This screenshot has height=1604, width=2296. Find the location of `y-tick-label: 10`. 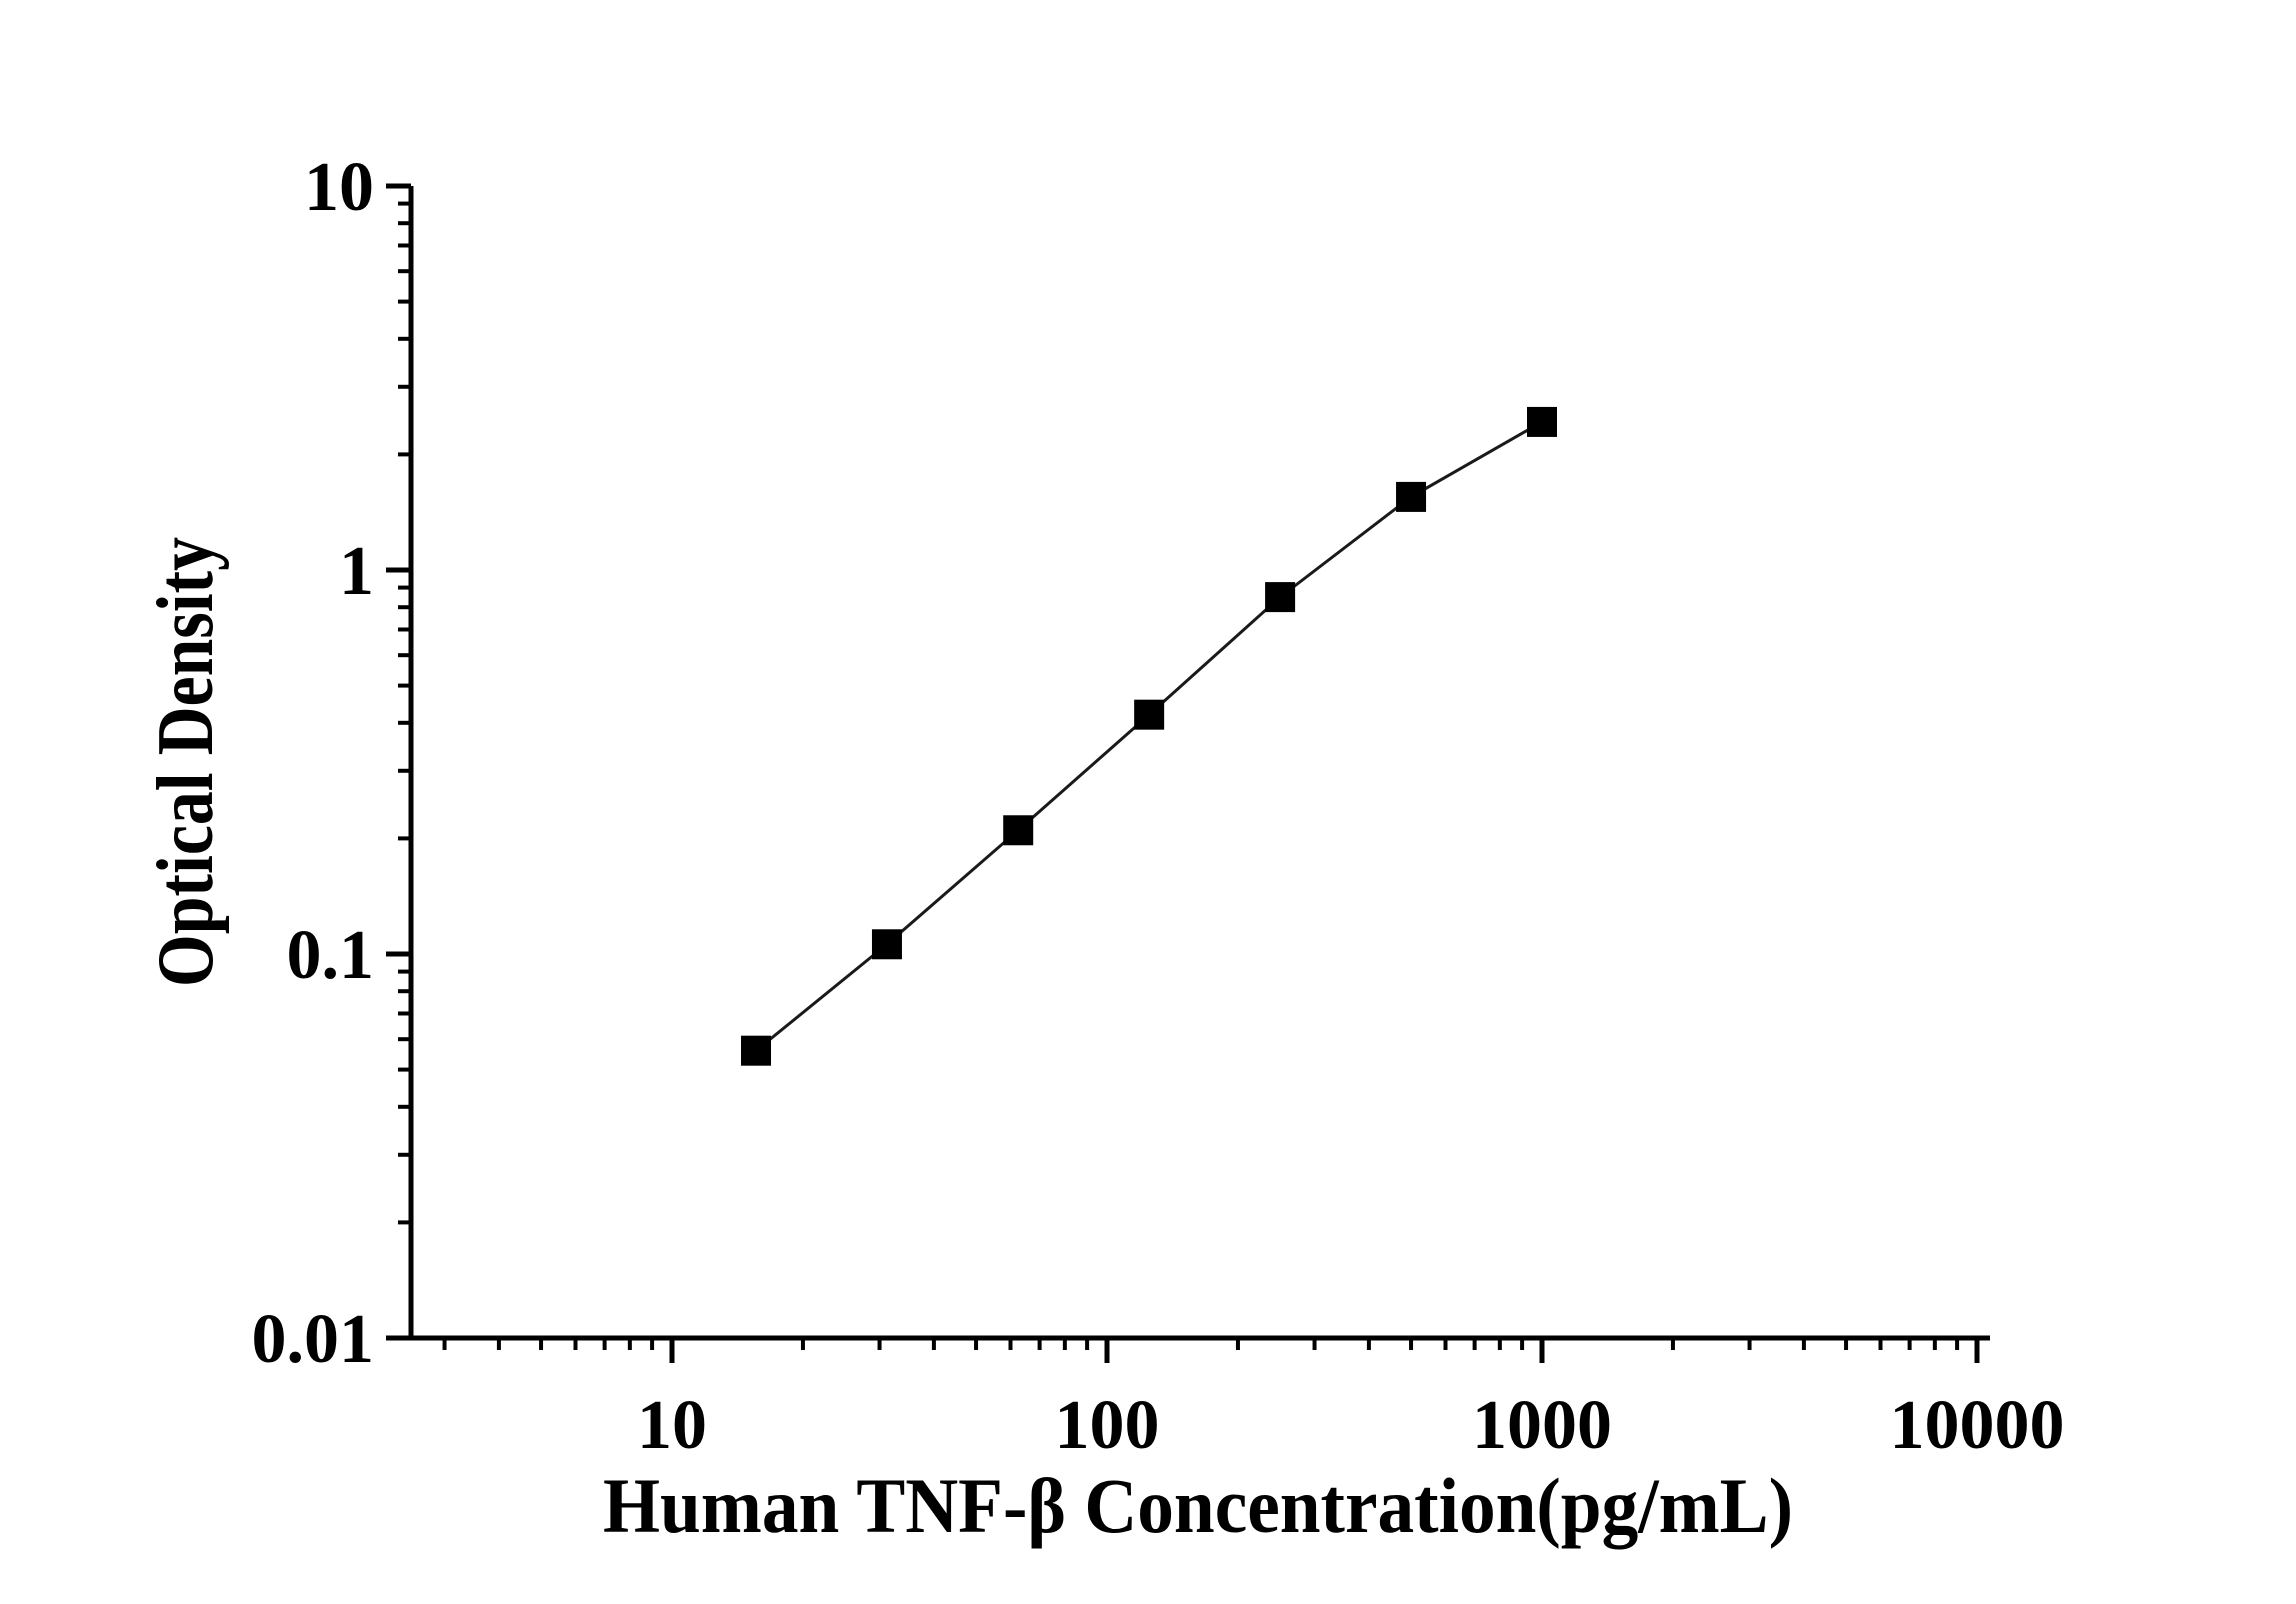

y-tick-label: 10 is located at coordinates (339, 187).